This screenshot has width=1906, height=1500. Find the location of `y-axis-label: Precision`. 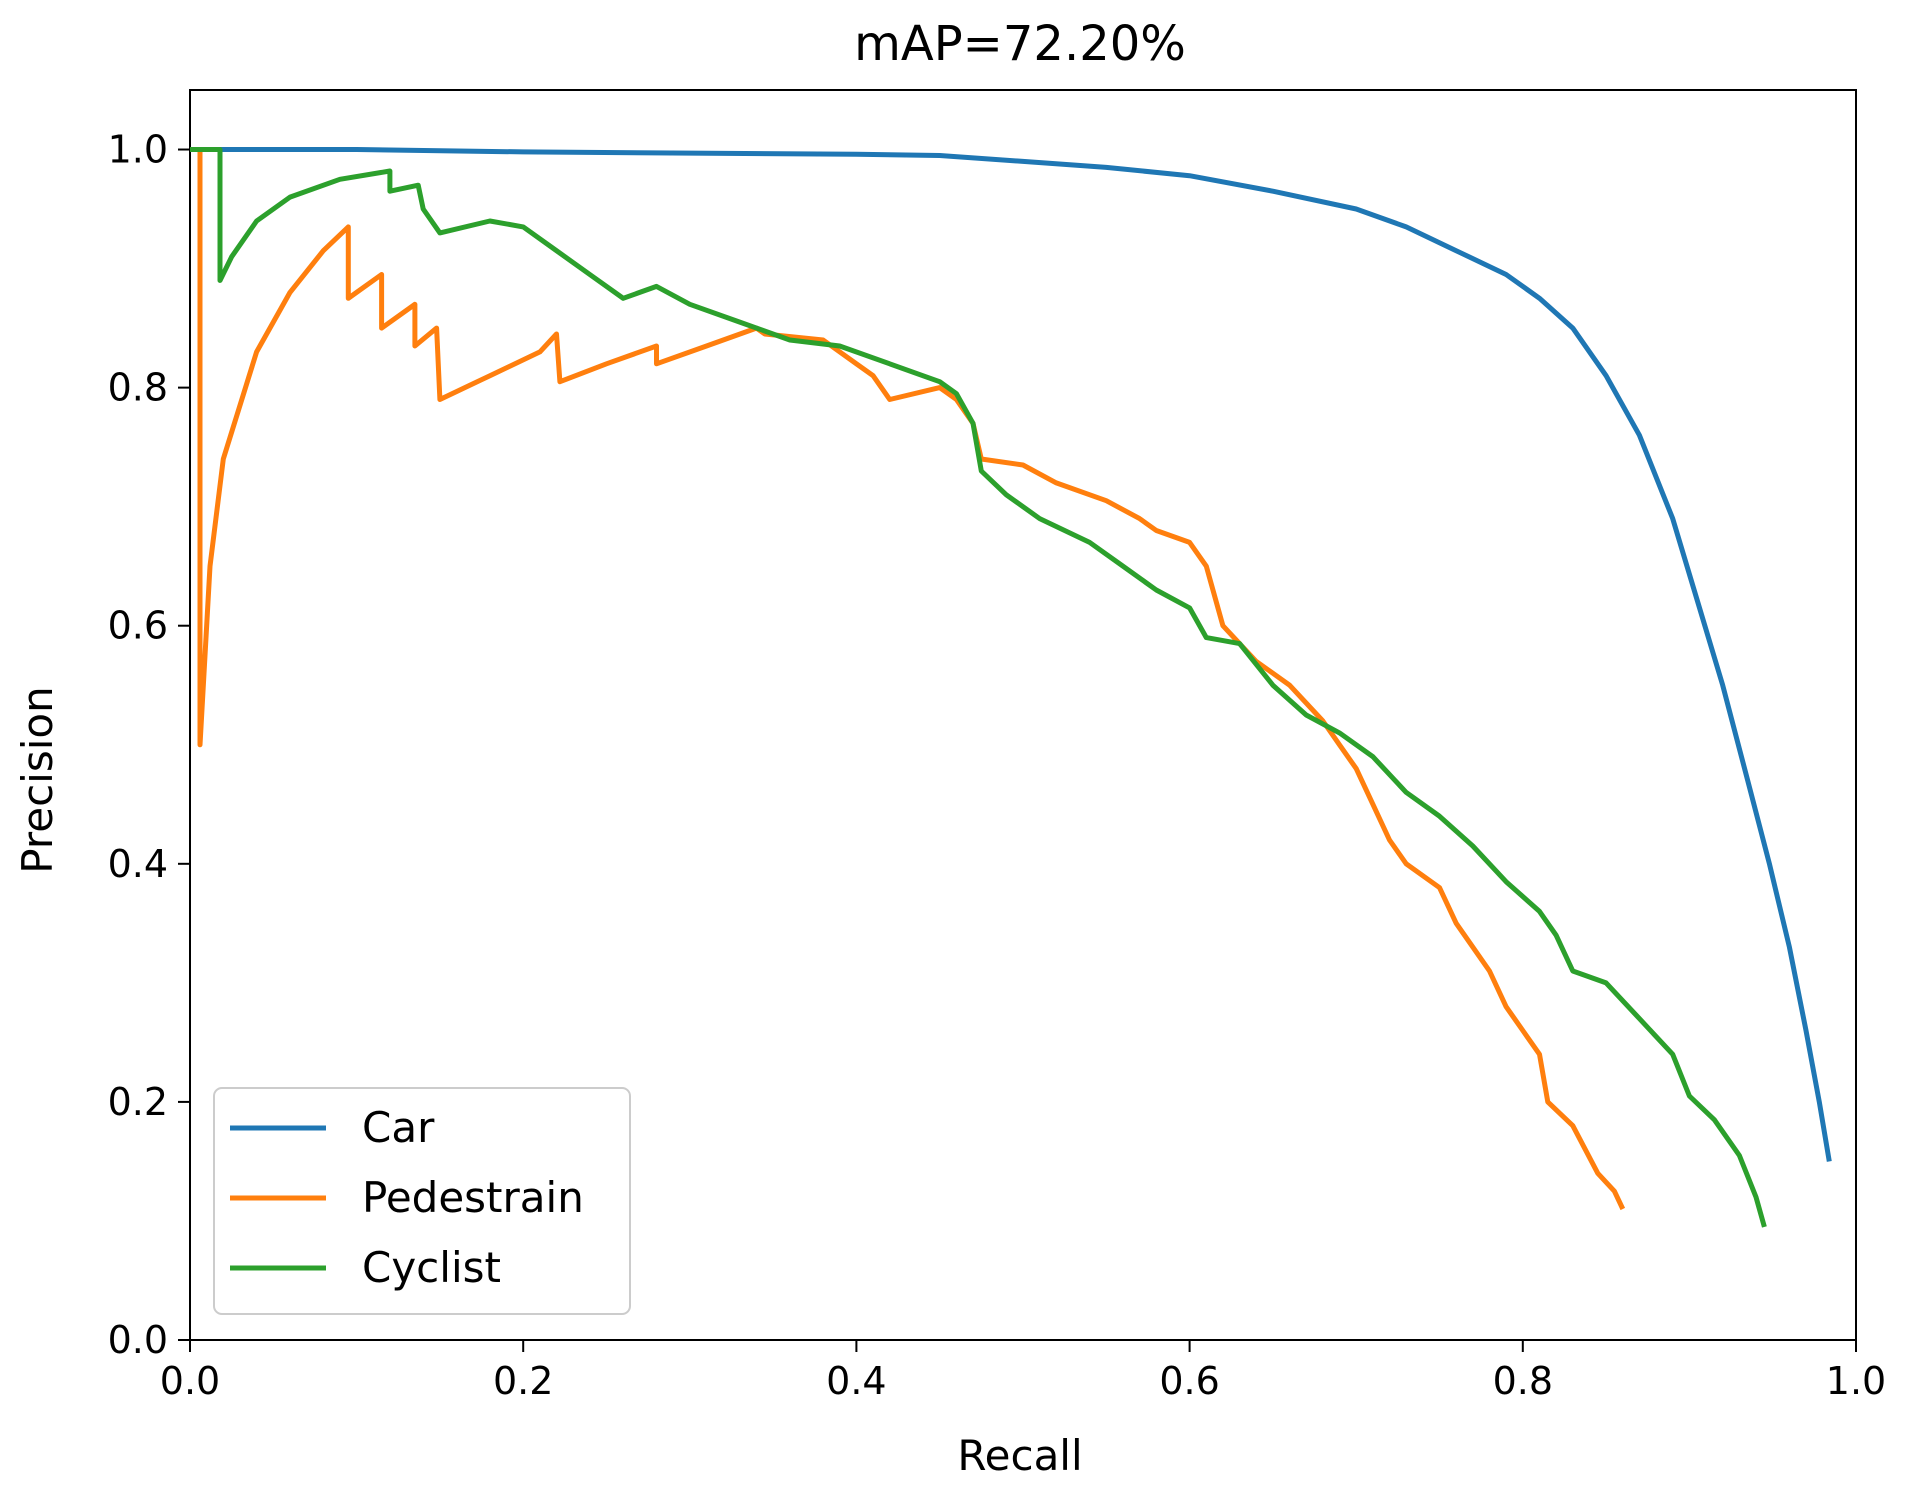

y-axis-label: Precision is located at coordinates (37, 779).